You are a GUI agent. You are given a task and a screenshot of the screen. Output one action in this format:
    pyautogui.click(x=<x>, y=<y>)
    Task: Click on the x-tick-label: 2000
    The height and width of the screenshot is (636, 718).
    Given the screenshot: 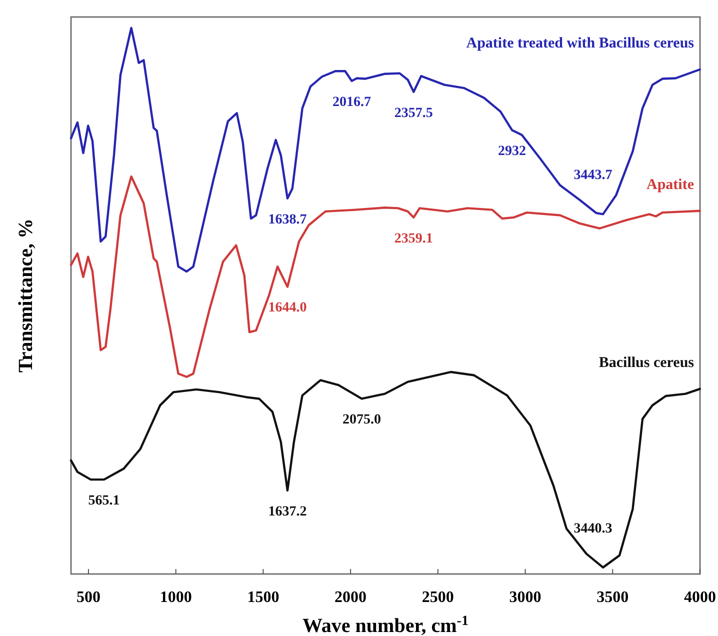 What is the action you would take?
    pyautogui.click(x=350, y=597)
    